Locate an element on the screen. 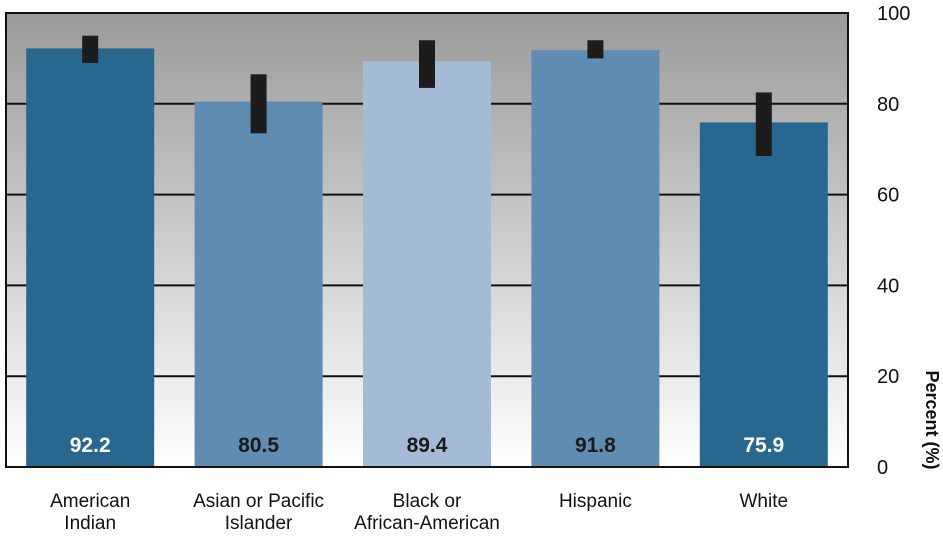  x-category-label-line: Indian is located at coordinates (90, 523).